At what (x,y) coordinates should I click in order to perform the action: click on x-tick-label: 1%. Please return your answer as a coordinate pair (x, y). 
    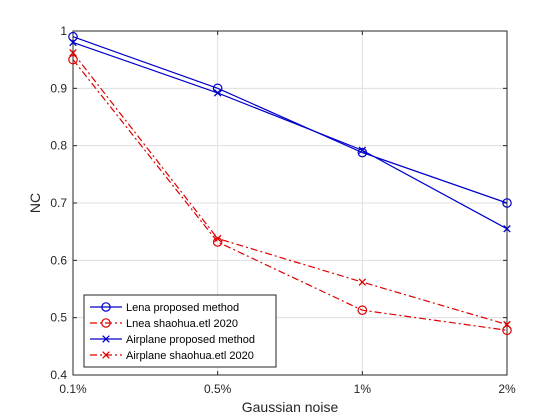
    Looking at the image, I should click on (363, 389).